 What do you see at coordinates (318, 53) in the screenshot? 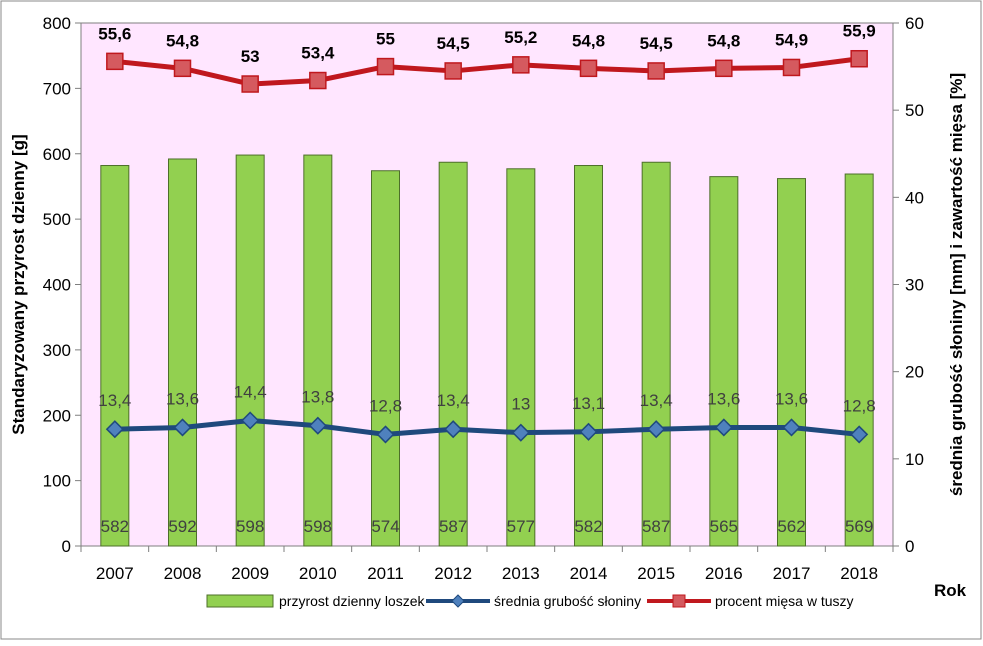
I see `meat-data-label: 53,4` at bounding box center [318, 53].